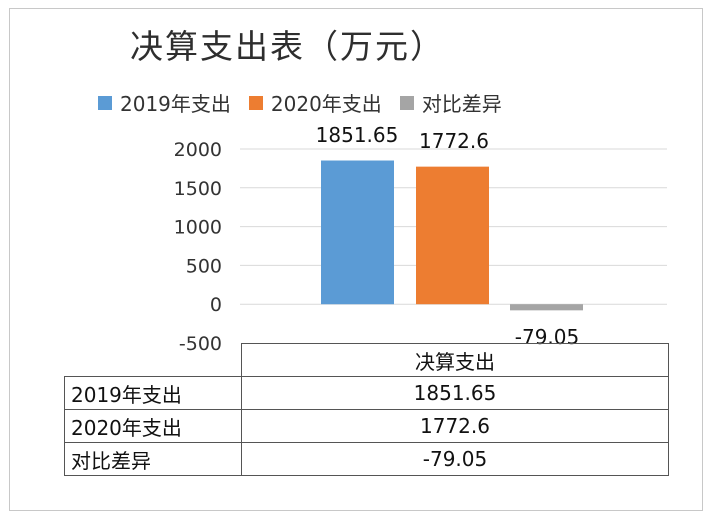  What do you see at coordinates (204, 266) in the screenshot?
I see `y-tick-label: 500` at bounding box center [204, 266].